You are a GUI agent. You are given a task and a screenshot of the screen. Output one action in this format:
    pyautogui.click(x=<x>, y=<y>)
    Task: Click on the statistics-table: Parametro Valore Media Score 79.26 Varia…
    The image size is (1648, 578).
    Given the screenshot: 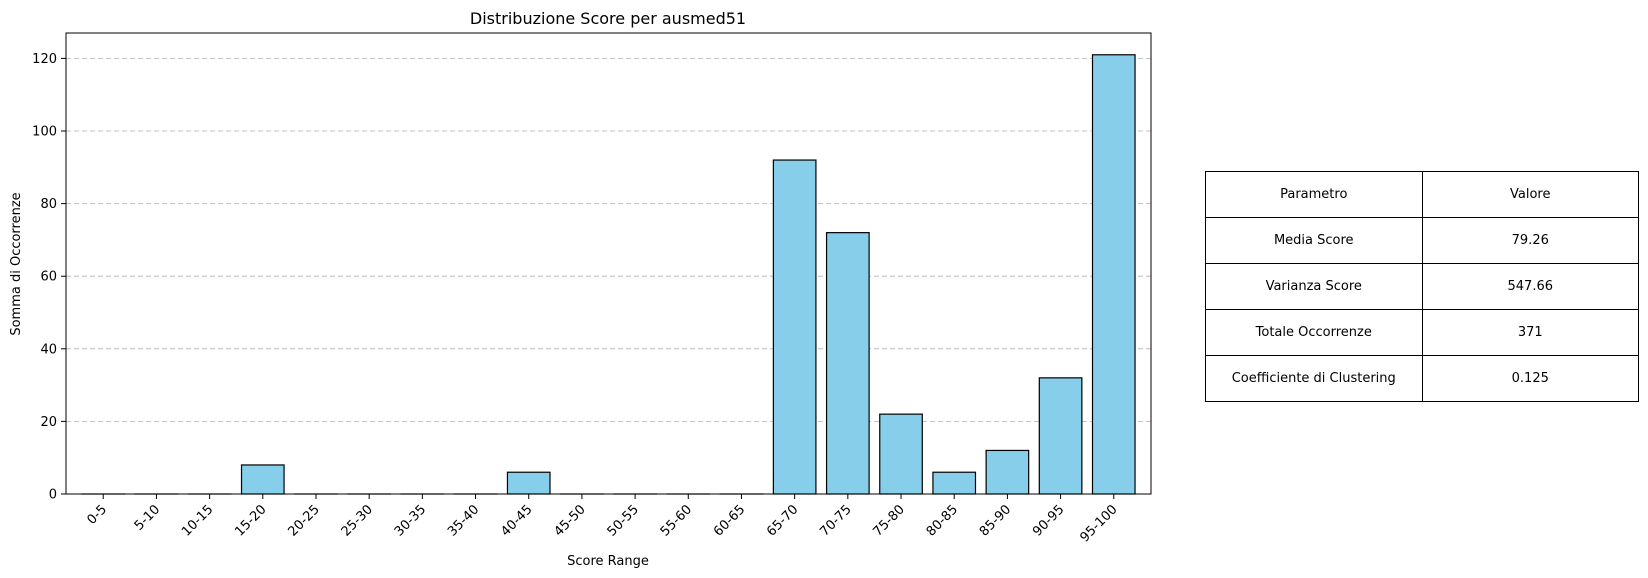 What is the action you would take?
    pyautogui.click(x=1422, y=286)
    